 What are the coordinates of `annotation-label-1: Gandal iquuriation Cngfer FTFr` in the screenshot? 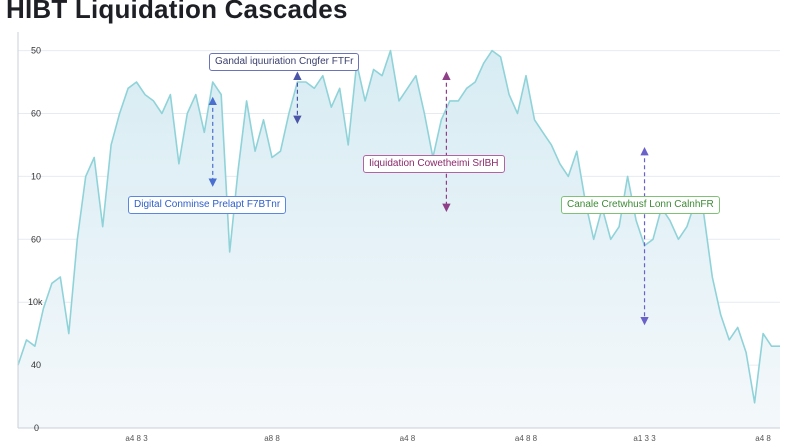 It's located at (284, 62).